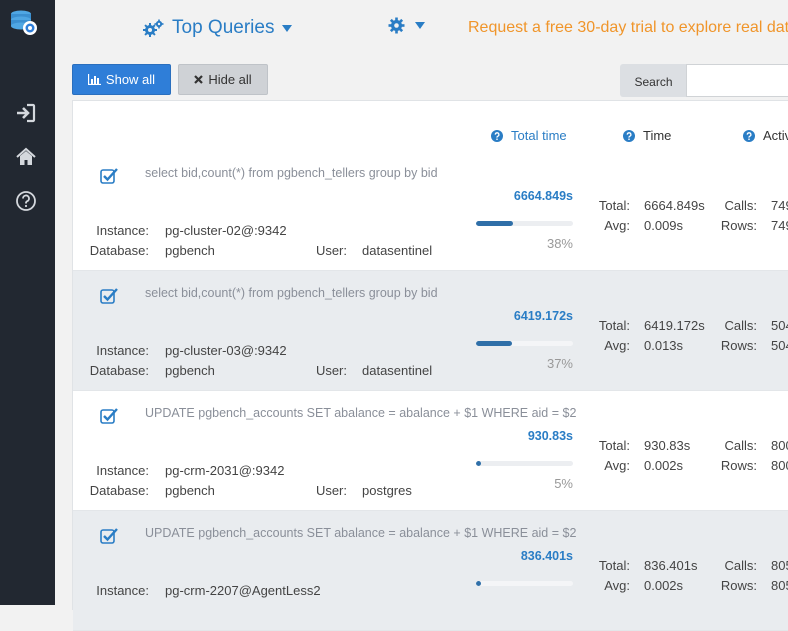  Describe the element at coordinates (230, 79) in the screenshot. I see `hide-all-label: Hide all` at that location.